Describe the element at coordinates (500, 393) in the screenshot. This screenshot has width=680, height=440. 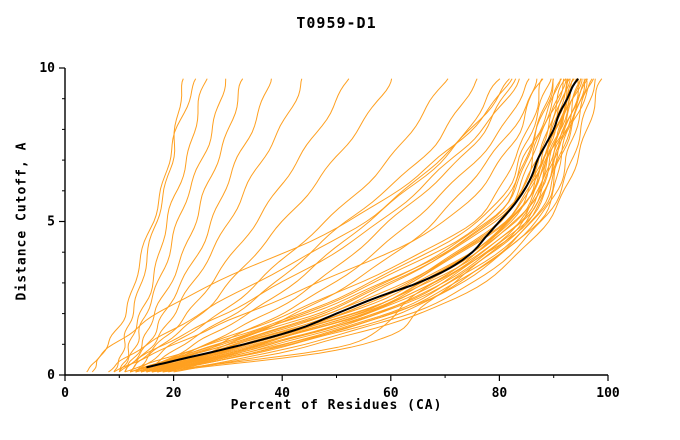
I see `x-tick-label: 80` at that location.